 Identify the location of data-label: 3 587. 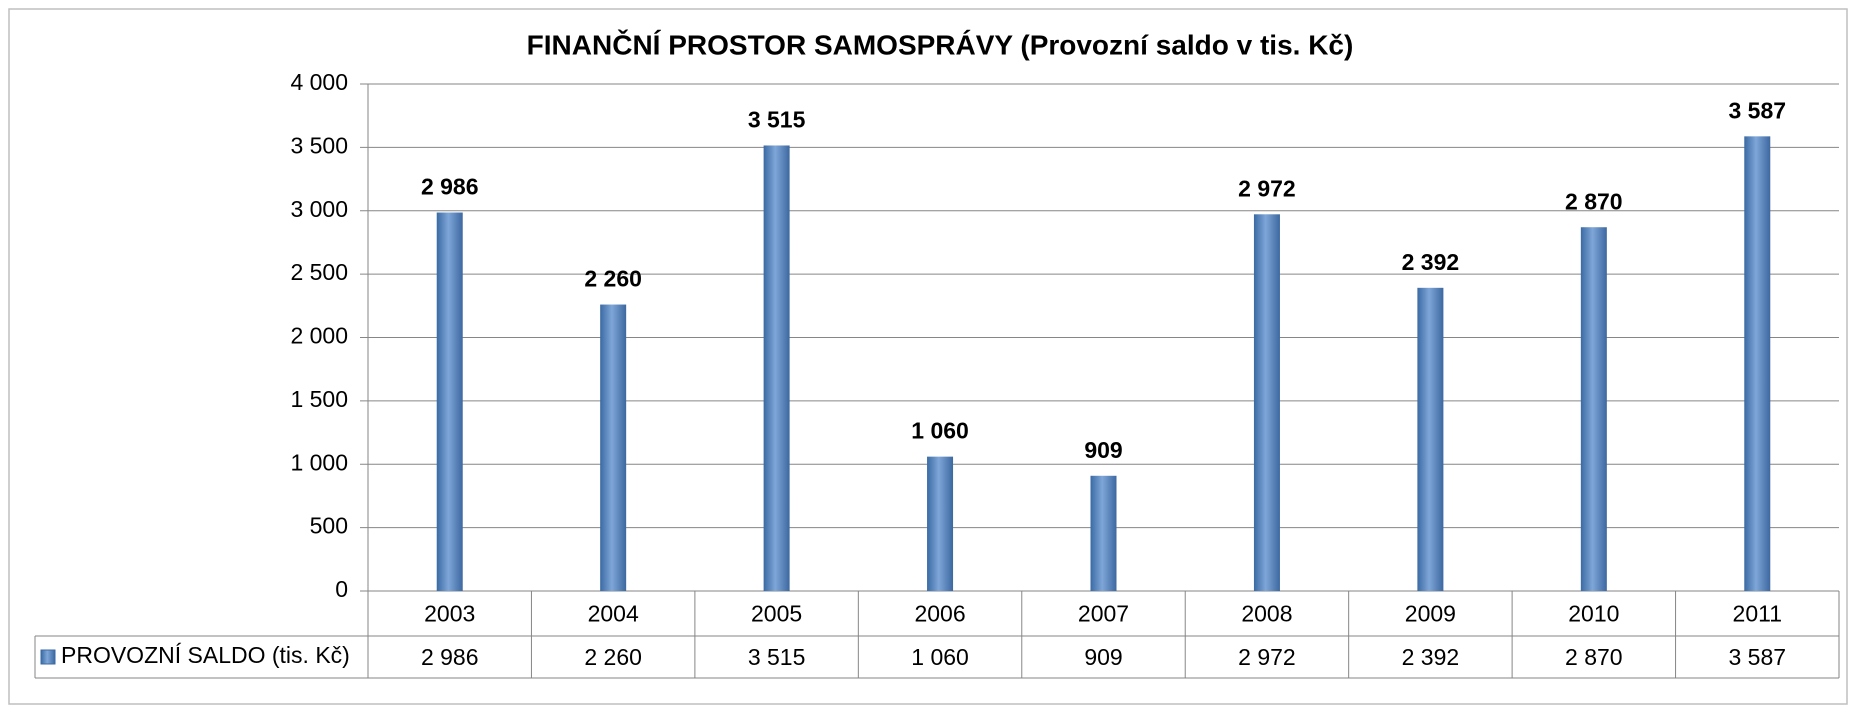
(1757, 110).